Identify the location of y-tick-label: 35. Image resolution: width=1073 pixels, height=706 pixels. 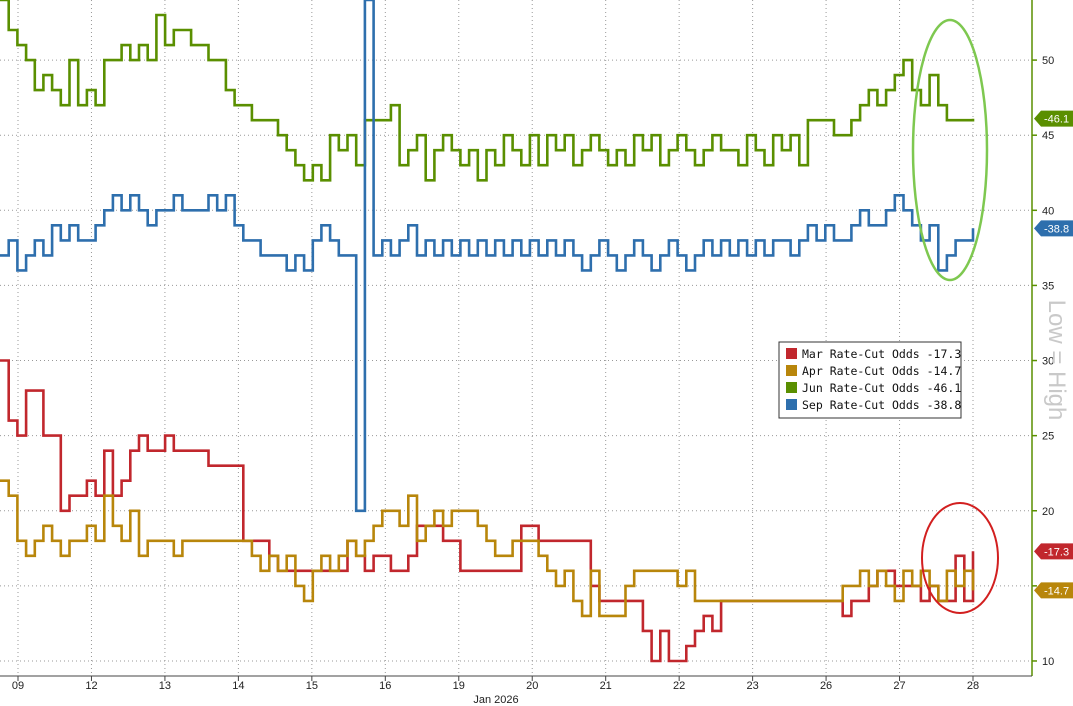
(1048, 286).